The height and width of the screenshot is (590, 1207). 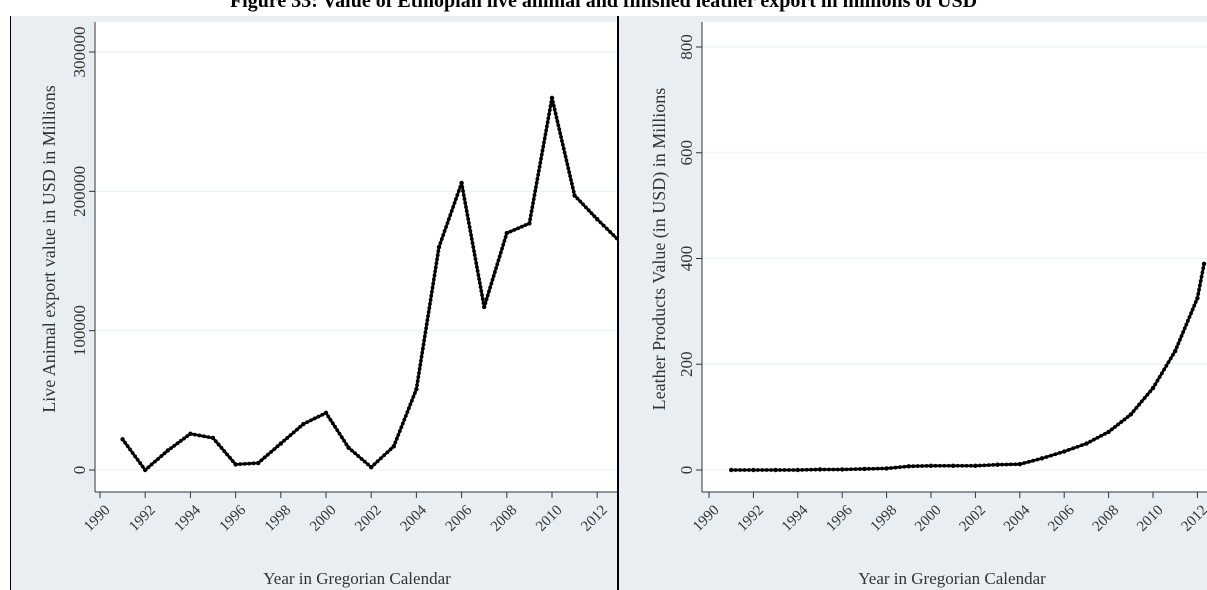 I want to click on frame-divider, so click(x=618, y=303).